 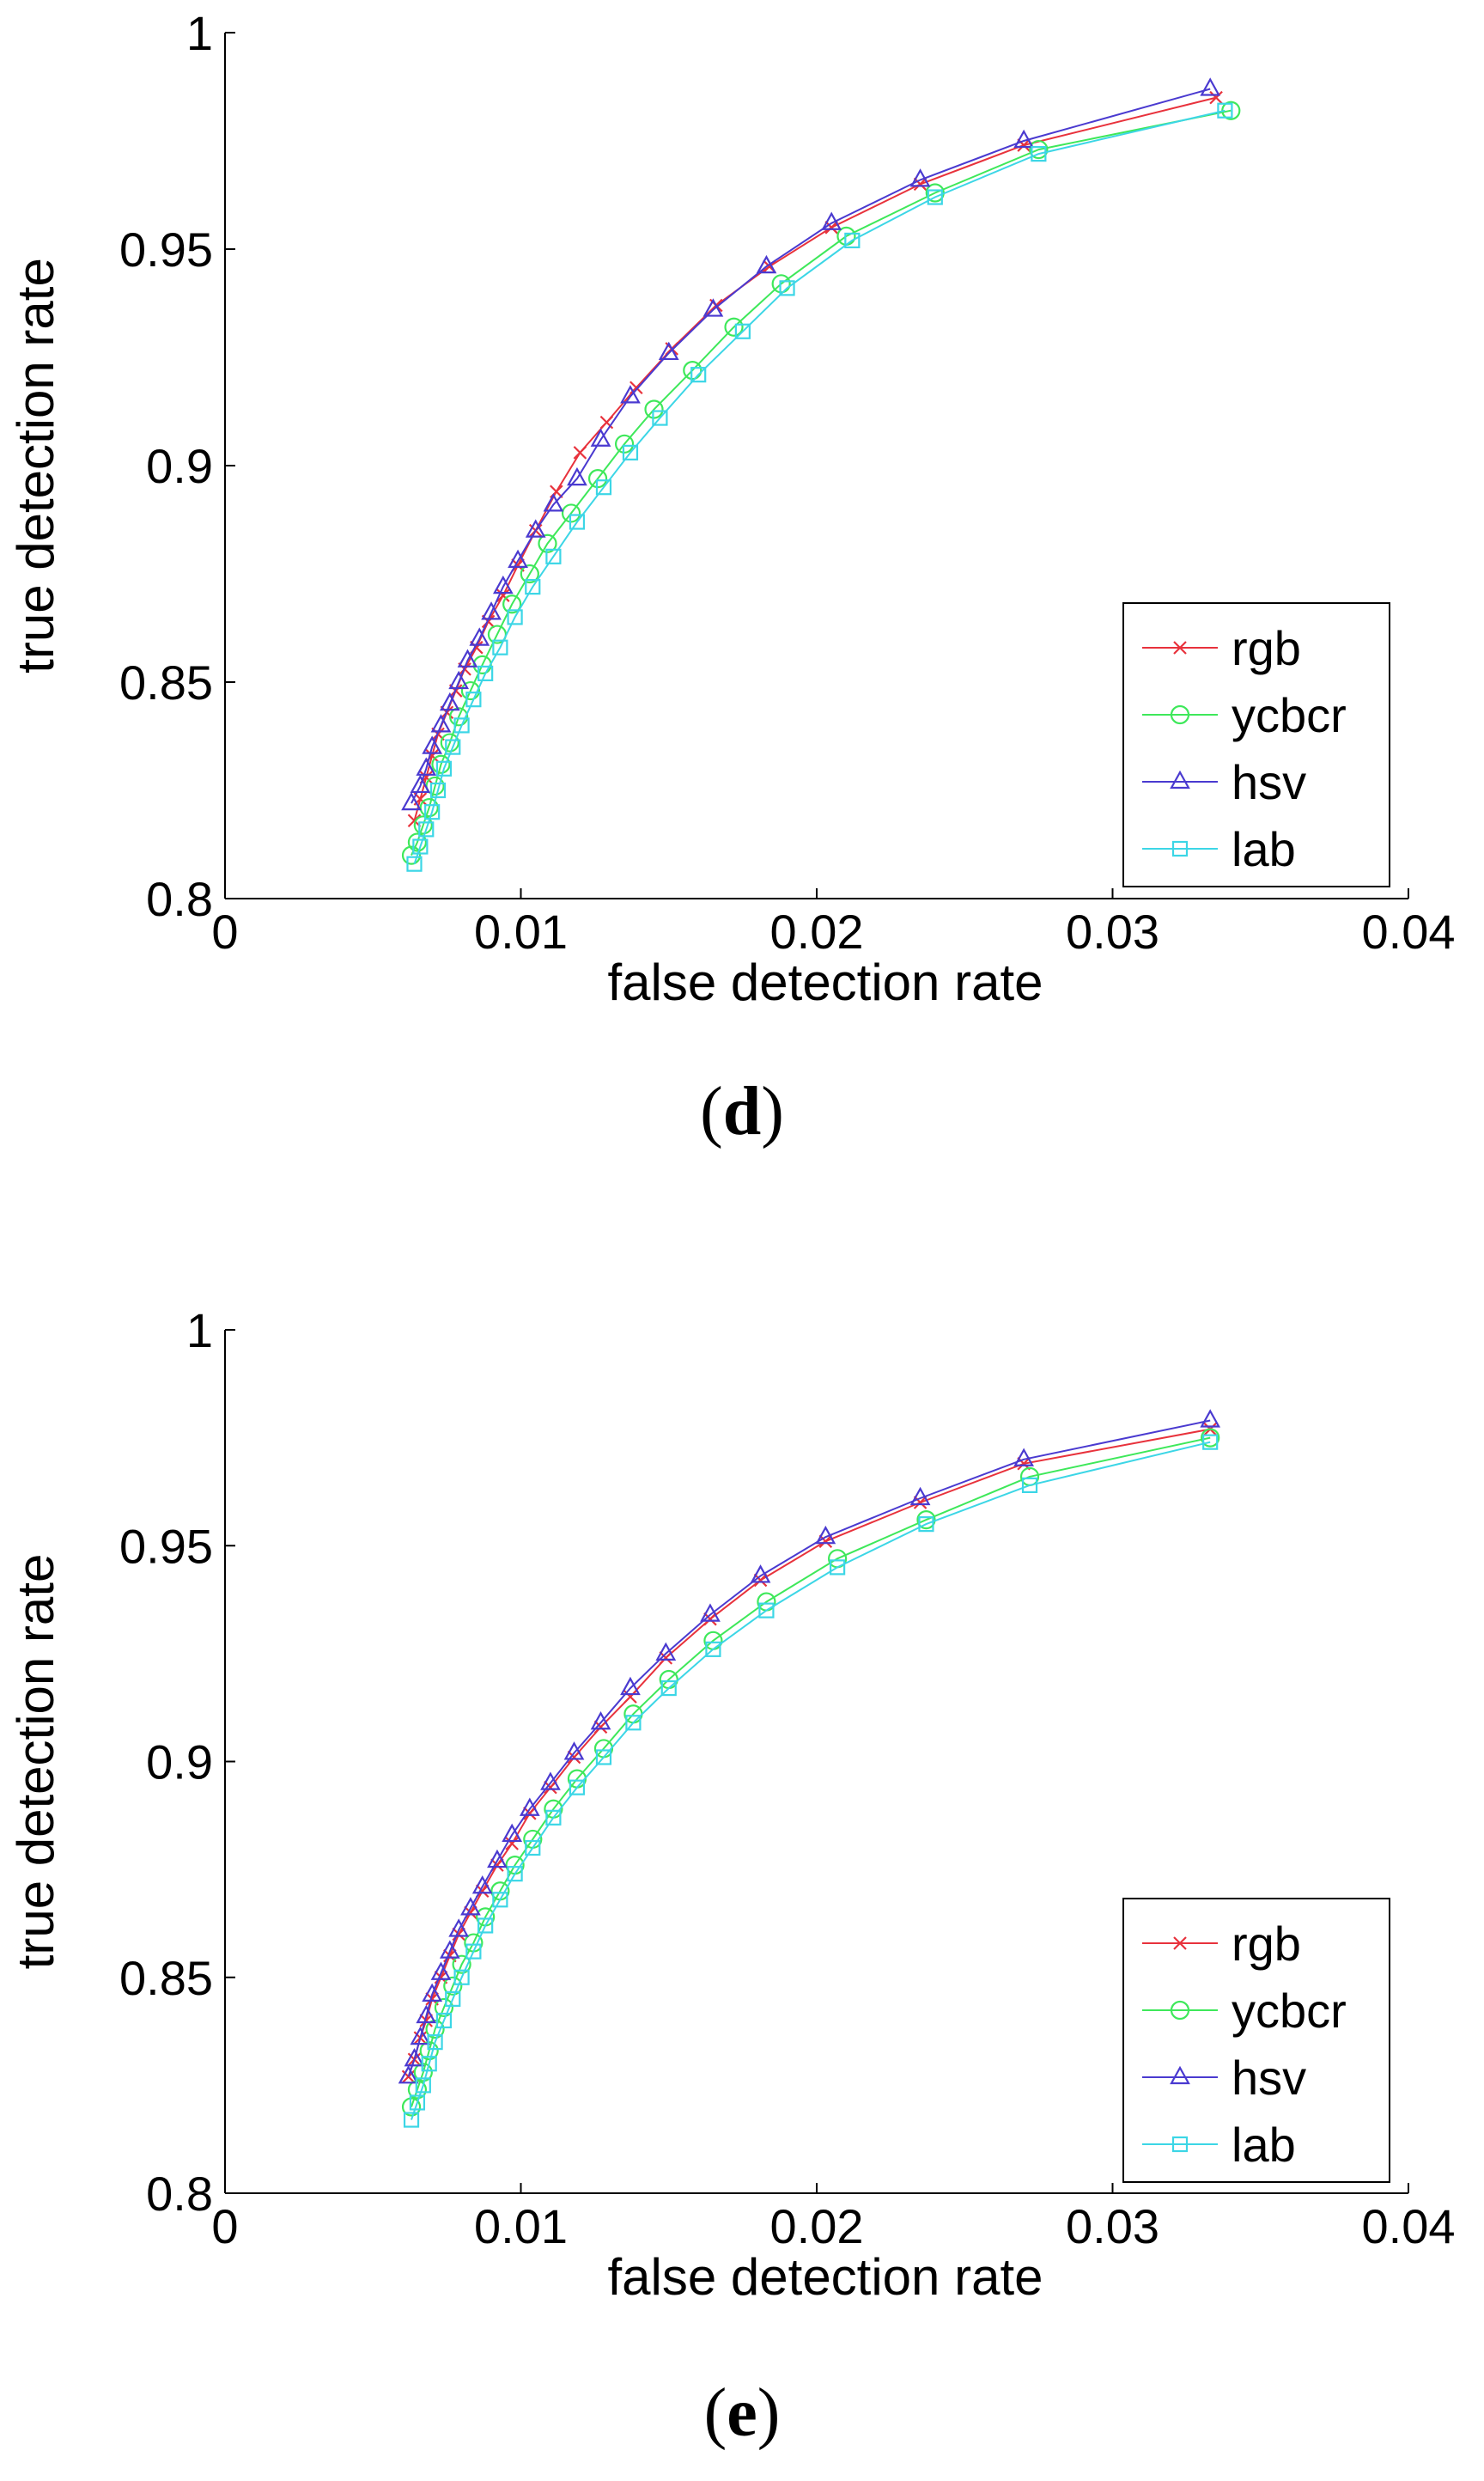 What do you see at coordinates (521, 932) in the screenshot?
I see `x-tick-label: 0.01` at bounding box center [521, 932].